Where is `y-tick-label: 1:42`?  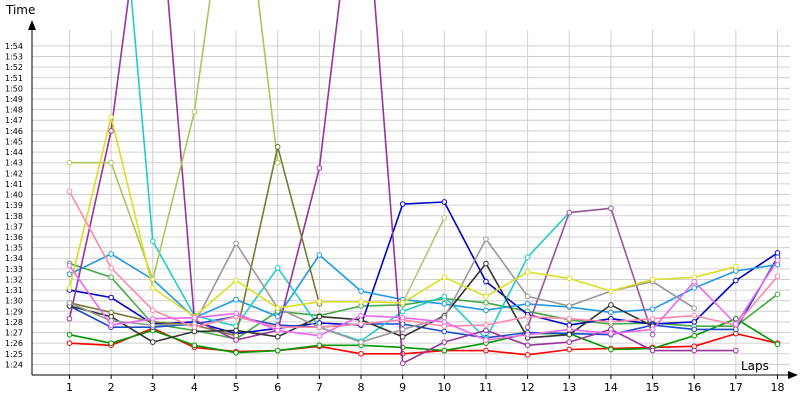
y-tick-label: 1:42 is located at coordinates (14, 173).